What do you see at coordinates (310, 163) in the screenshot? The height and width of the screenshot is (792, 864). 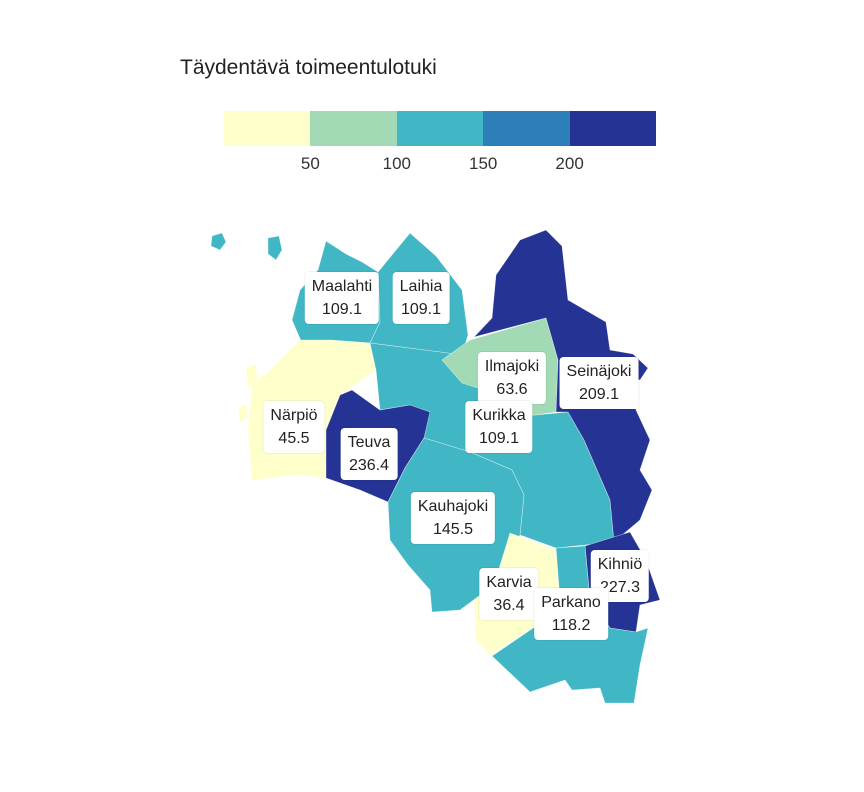 I see `legend-tick-50: 50` at bounding box center [310, 163].